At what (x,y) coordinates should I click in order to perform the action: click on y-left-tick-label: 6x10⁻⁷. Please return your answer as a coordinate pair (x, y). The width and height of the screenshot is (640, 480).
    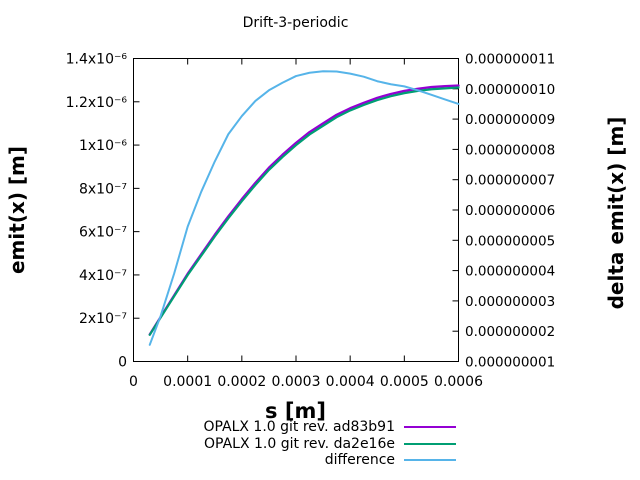
    Looking at the image, I should click on (103, 233).